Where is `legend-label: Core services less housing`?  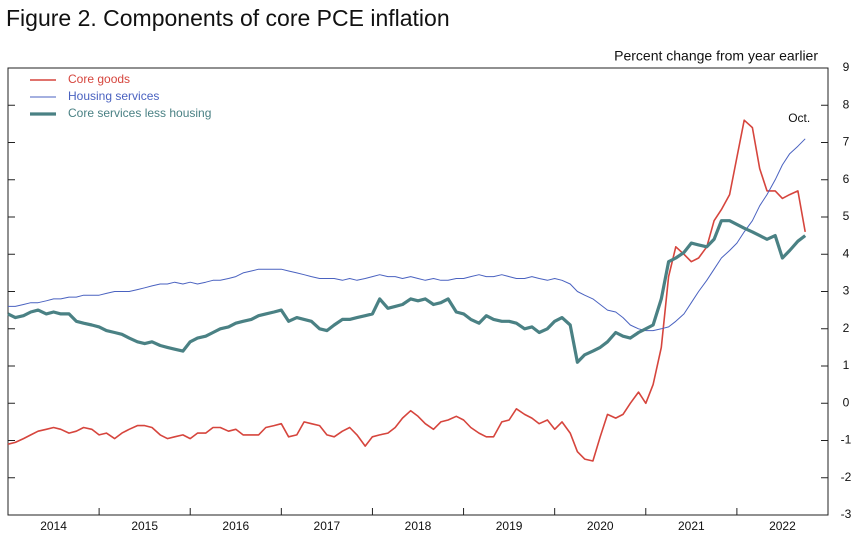 legend-label: Core services less housing is located at coordinates (139, 113).